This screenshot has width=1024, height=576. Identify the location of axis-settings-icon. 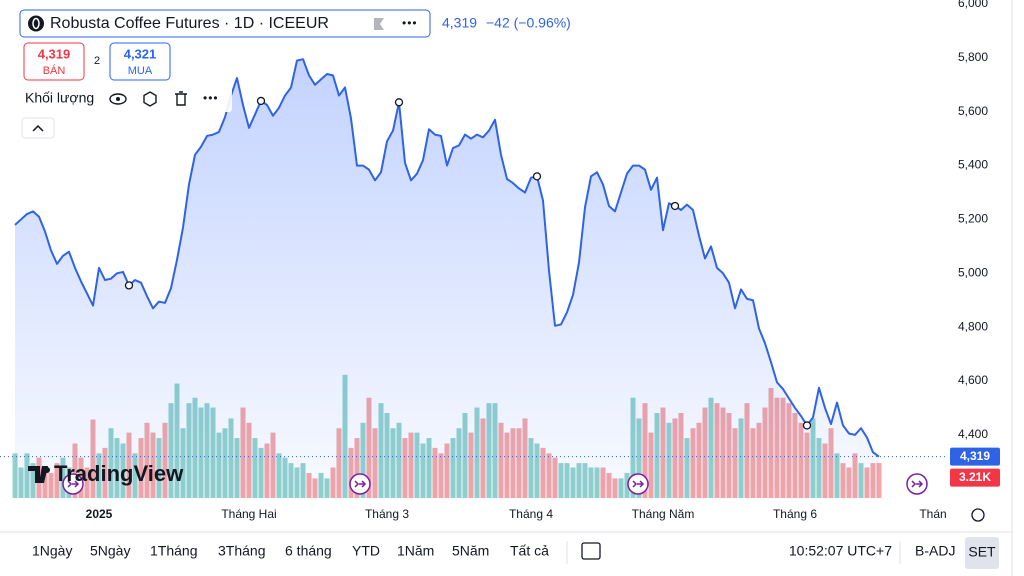
(978, 515).